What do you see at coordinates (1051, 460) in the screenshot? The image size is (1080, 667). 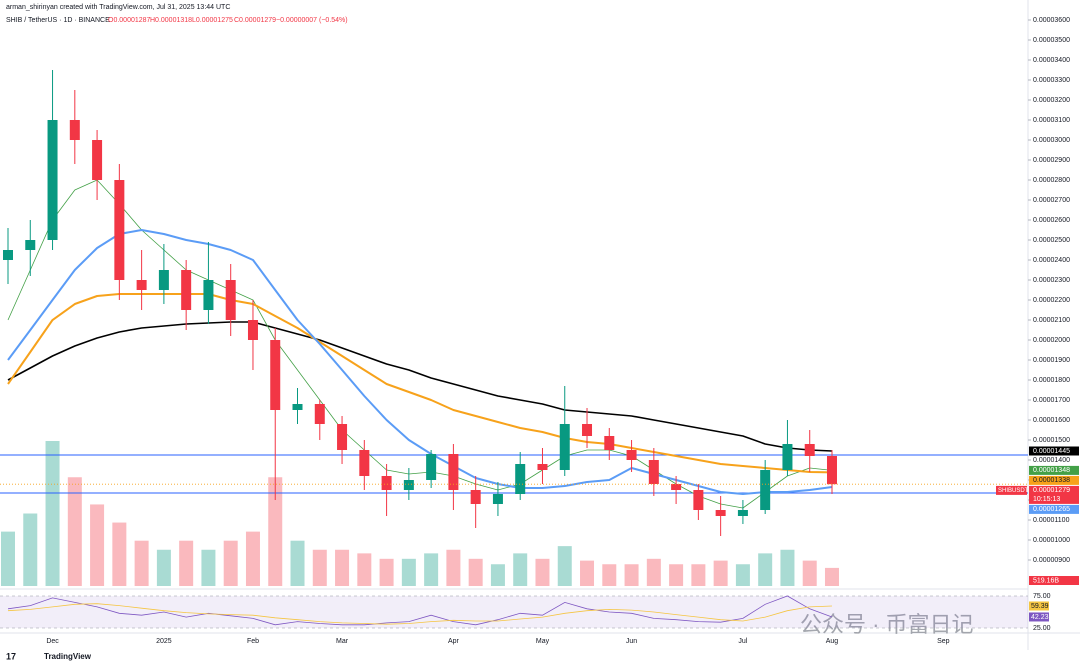 I see `y-tick-label: 0.00001400` at bounding box center [1051, 460].